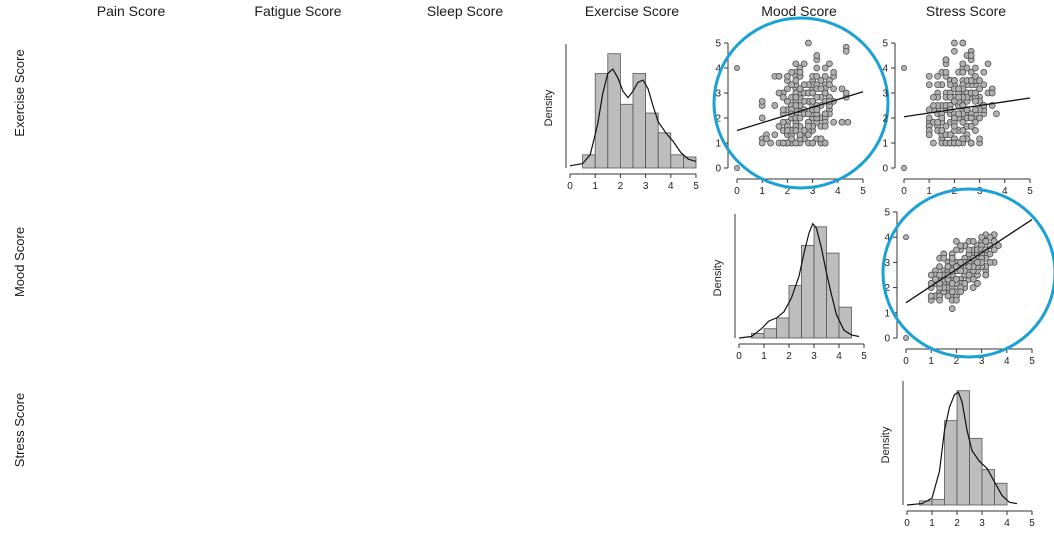 The height and width of the screenshot is (539, 1054). Describe the element at coordinates (297, 11) in the screenshot. I see `column-header-fatigue: Fatigue Score` at that location.